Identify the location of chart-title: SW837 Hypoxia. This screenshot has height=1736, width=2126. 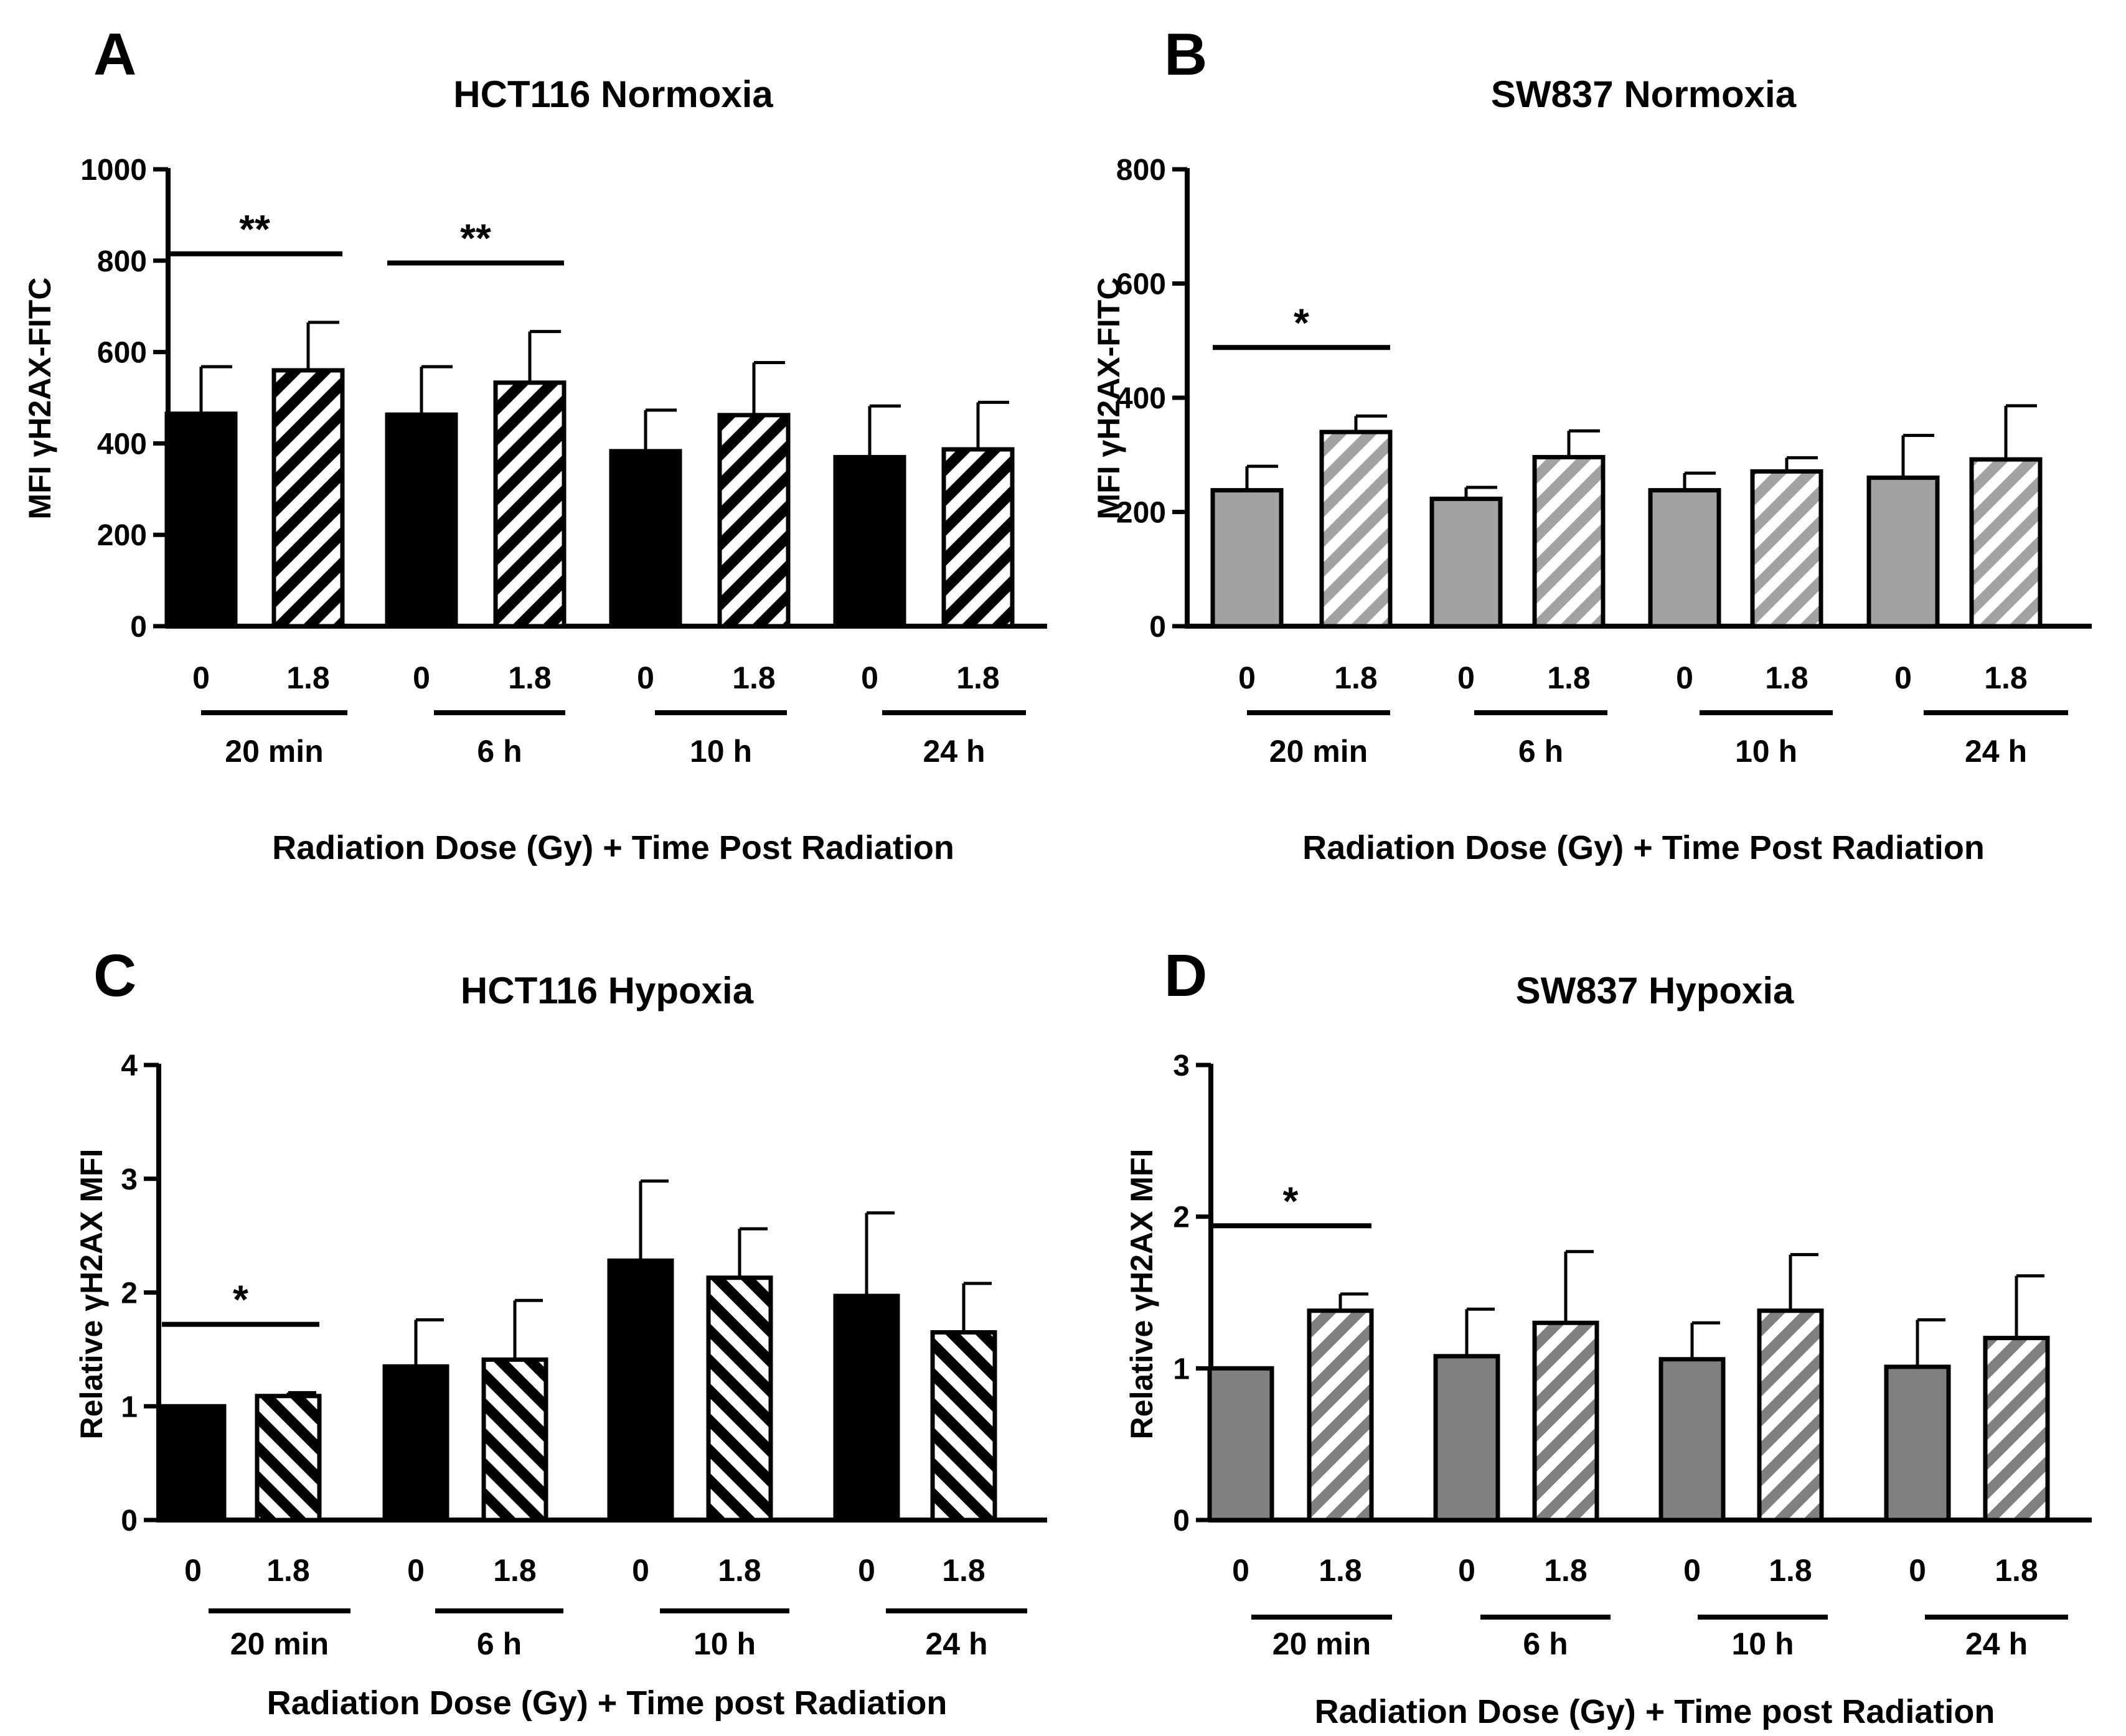
(1655, 990).